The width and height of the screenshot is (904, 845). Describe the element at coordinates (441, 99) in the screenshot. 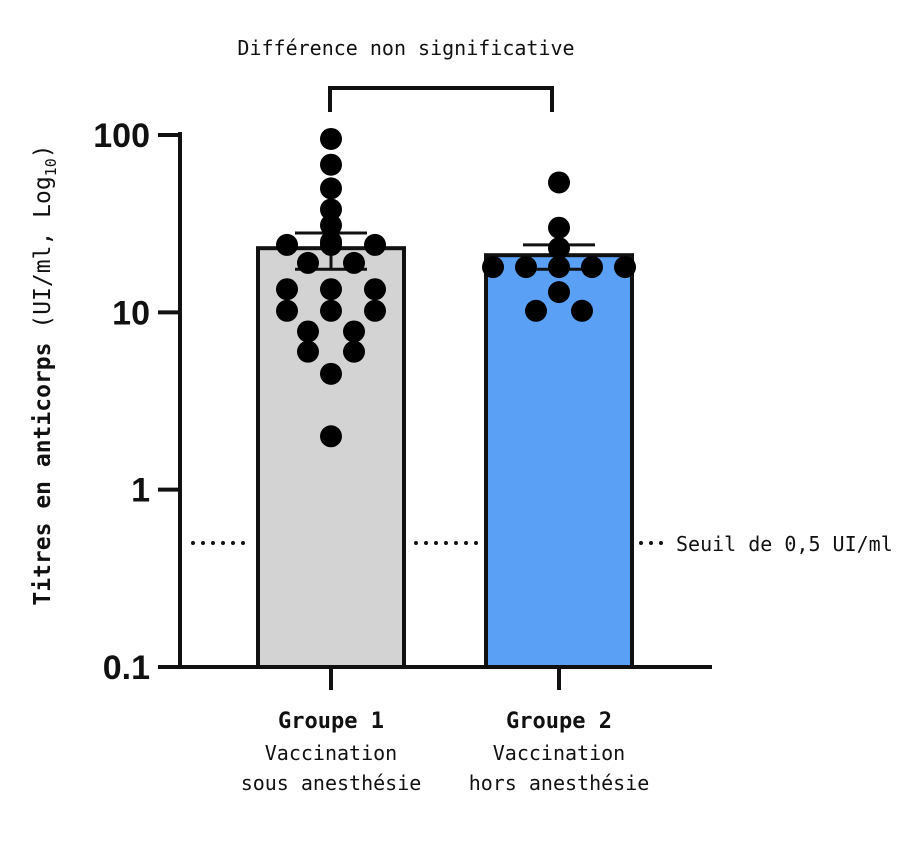

I see `comparison-bracket` at that location.